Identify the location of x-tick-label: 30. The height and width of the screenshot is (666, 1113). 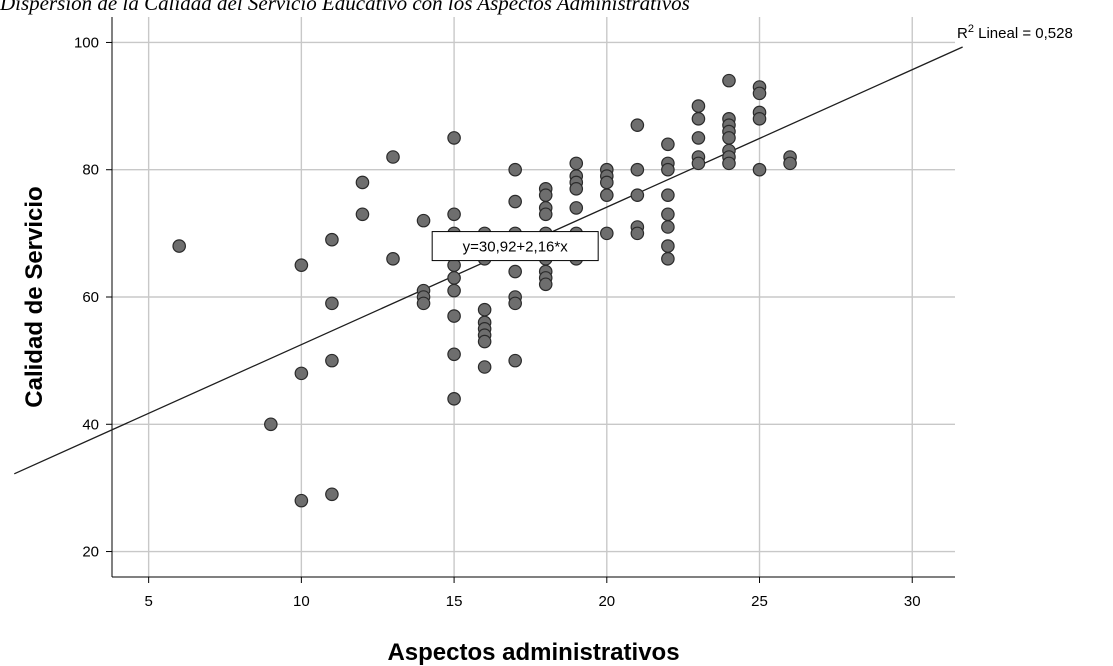
(912, 601).